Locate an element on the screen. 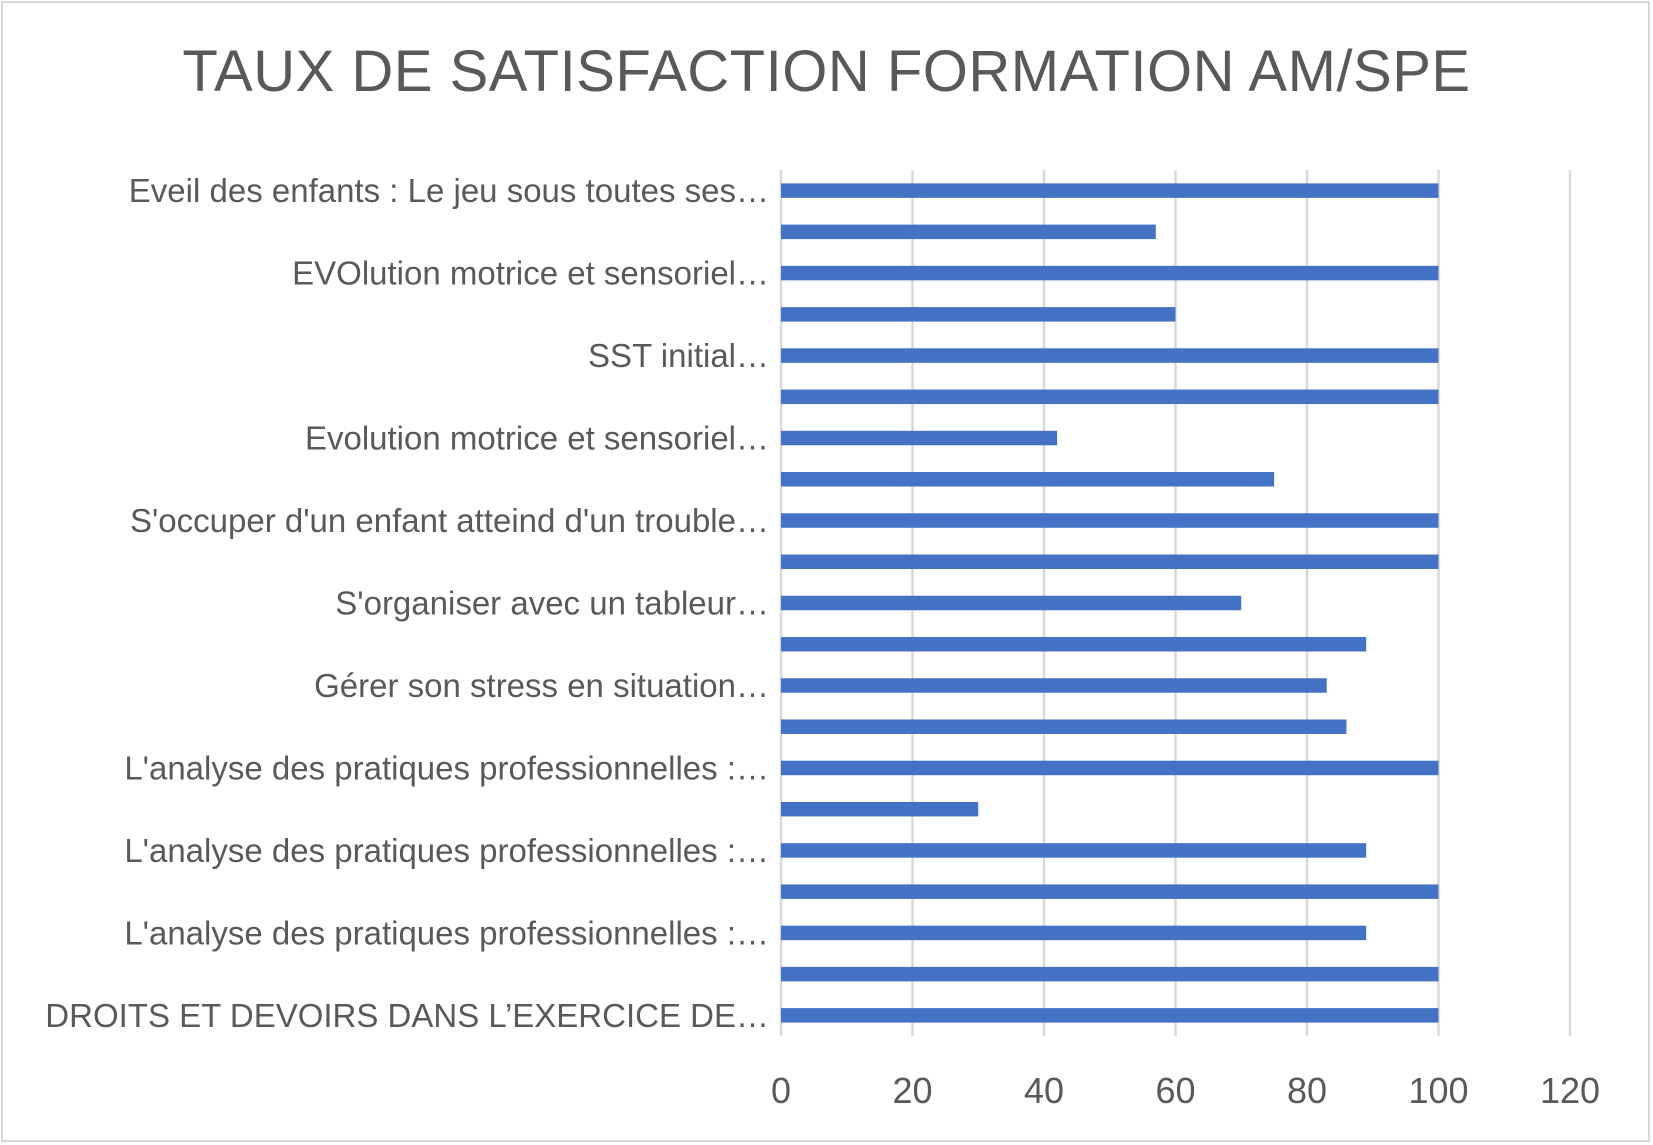 This screenshot has height=1145, width=1653. x-tick-label: 20 is located at coordinates (912, 1090).